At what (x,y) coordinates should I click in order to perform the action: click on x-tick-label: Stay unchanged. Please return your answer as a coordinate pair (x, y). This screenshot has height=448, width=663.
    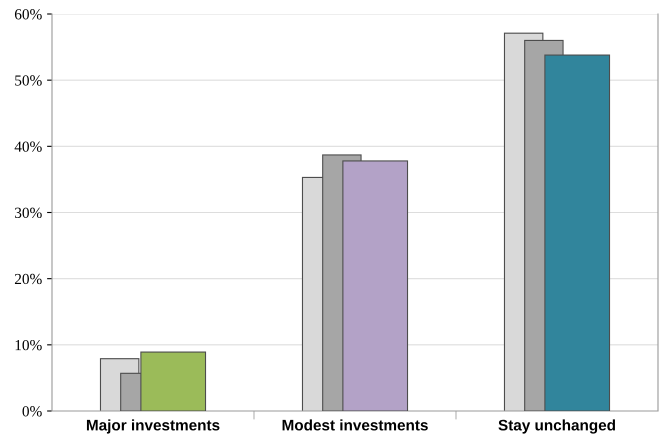
    Looking at the image, I should click on (556, 426).